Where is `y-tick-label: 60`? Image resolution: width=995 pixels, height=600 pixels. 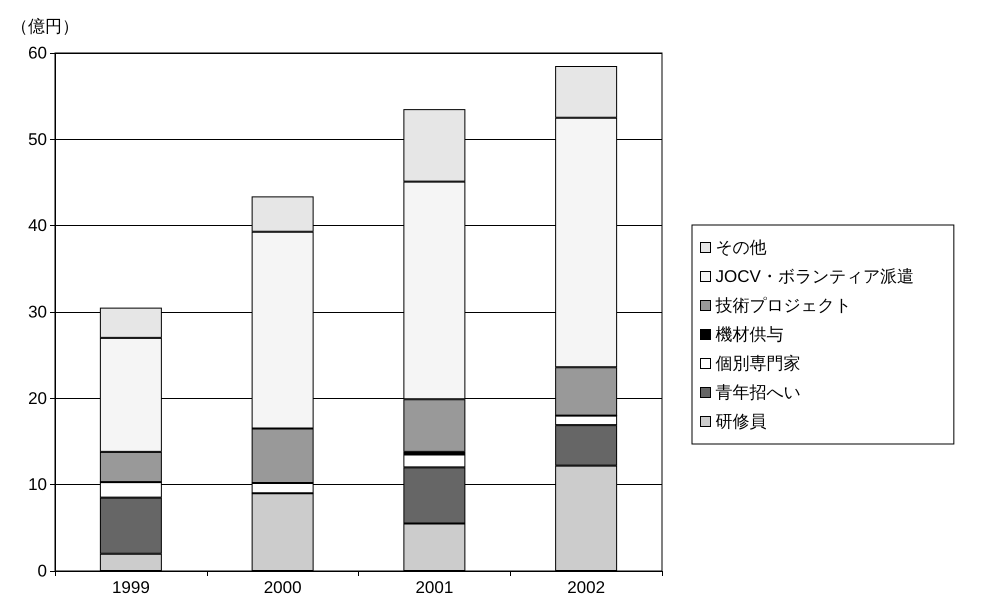 y-tick-label: 60 is located at coordinates (37, 53).